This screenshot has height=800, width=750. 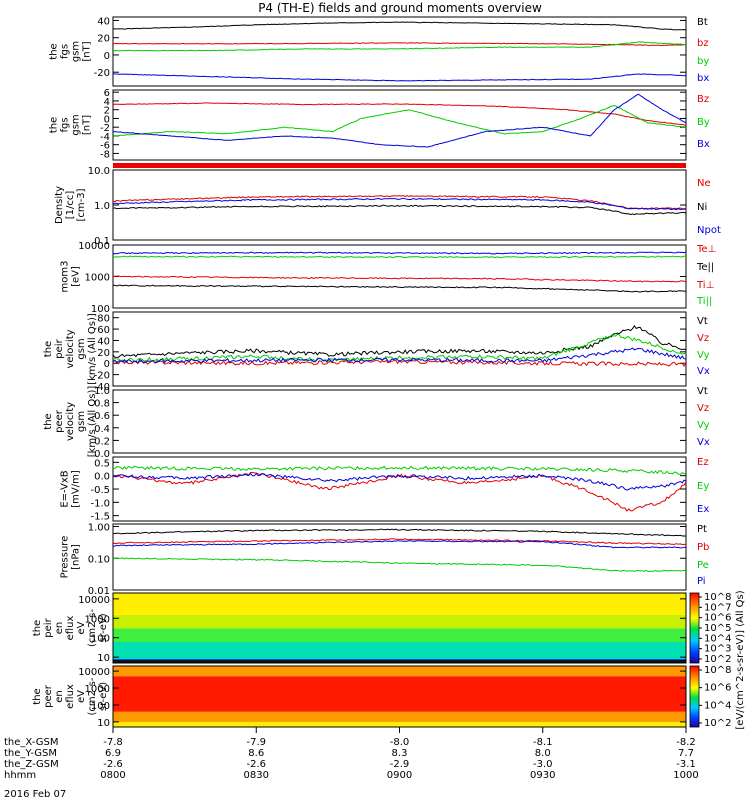 What do you see at coordinates (399, 355) in the screenshot?
I see `series-line-Vx` at bounding box center [399, 355].